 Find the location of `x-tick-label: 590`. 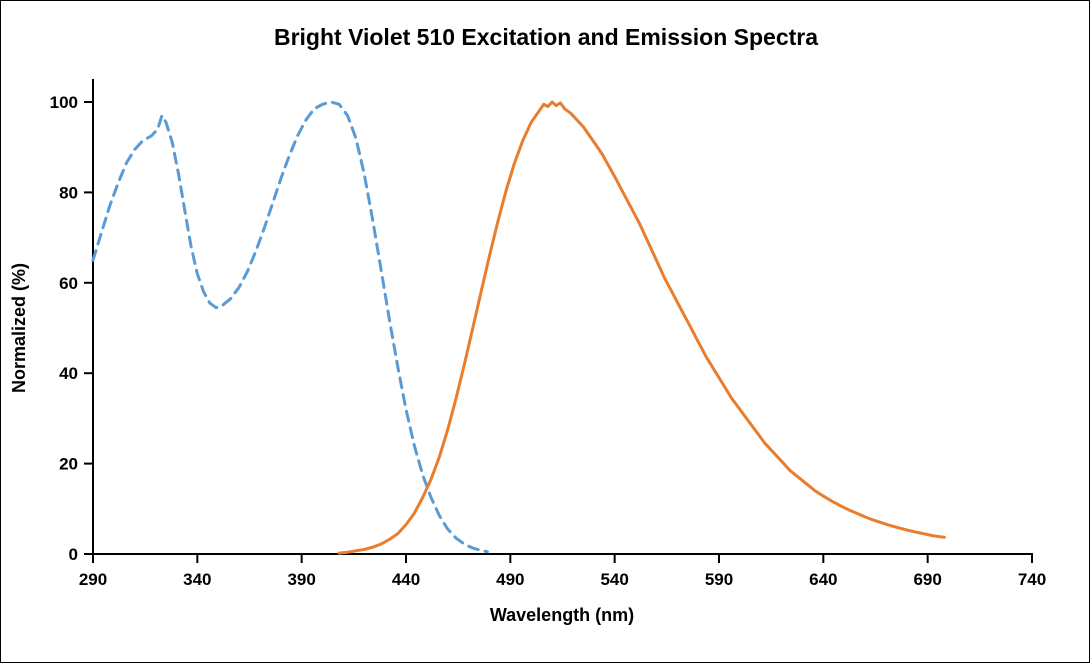

x-tick-label: 590 is located at coordinates (719, 579).